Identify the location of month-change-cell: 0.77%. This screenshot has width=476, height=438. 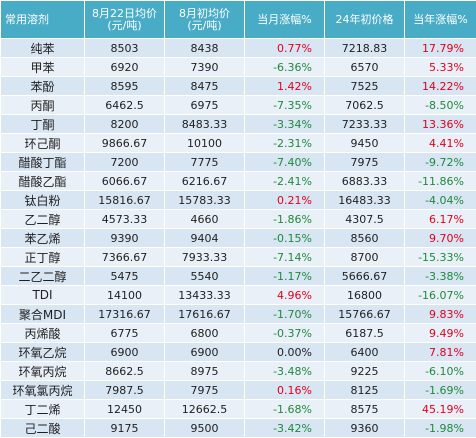
(285, 48).